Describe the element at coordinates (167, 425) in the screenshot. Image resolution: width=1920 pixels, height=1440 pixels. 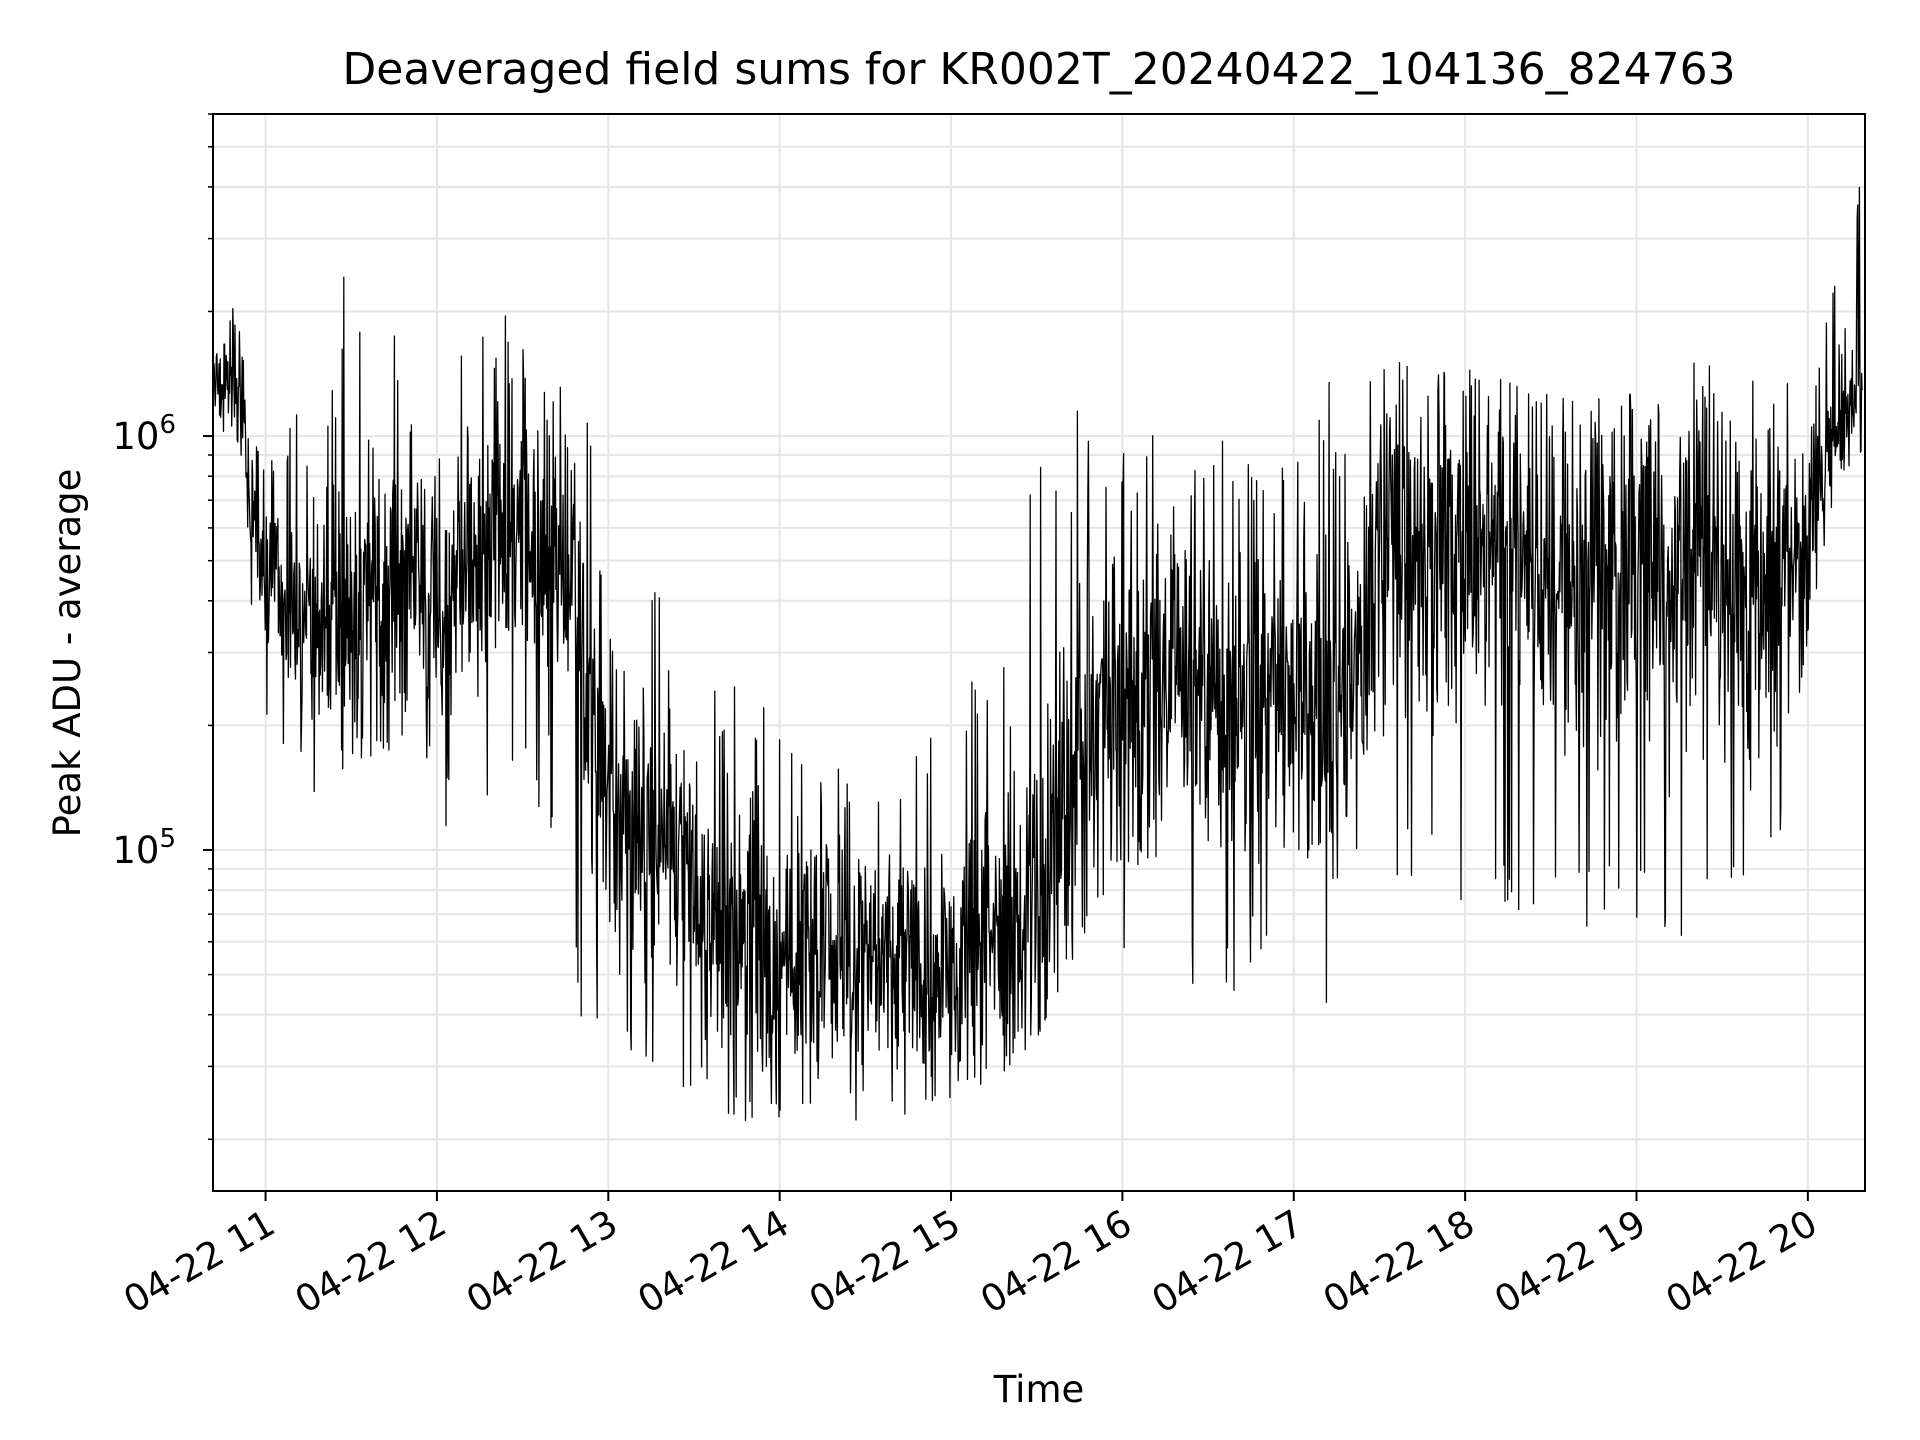
I see `y-tick-exponent: 6` at that location.